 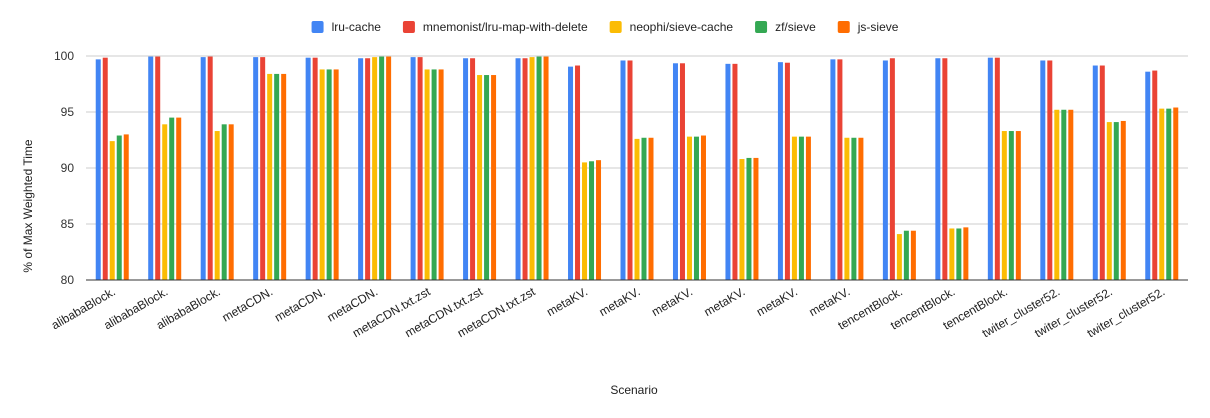 I want to click on legend-label: mnemonist/lru-map-with-delete, so click(x=505, y=27).